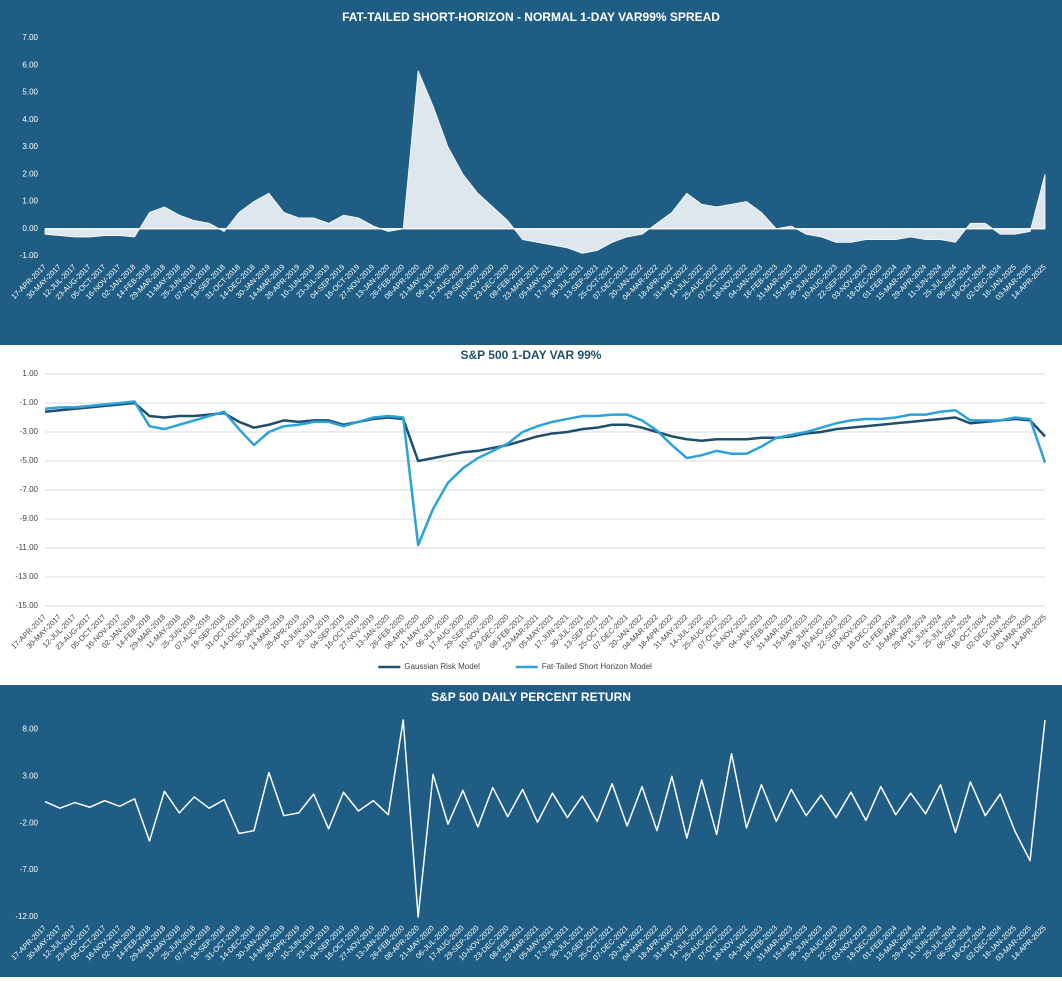 The height and width of the screenshot is (982, 1062). I want to click on y-tick-label: 6.00, so click(30, 64).